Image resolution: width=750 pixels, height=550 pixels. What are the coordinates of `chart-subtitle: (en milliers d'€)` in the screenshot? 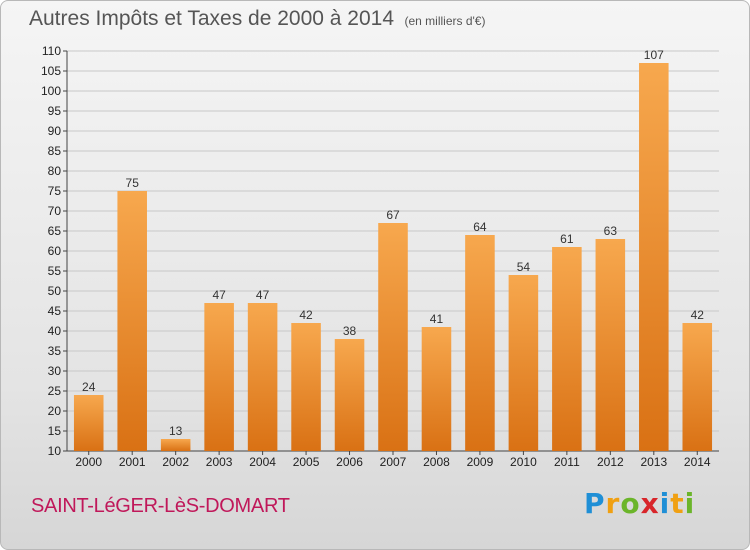 It's located at (445, 21).